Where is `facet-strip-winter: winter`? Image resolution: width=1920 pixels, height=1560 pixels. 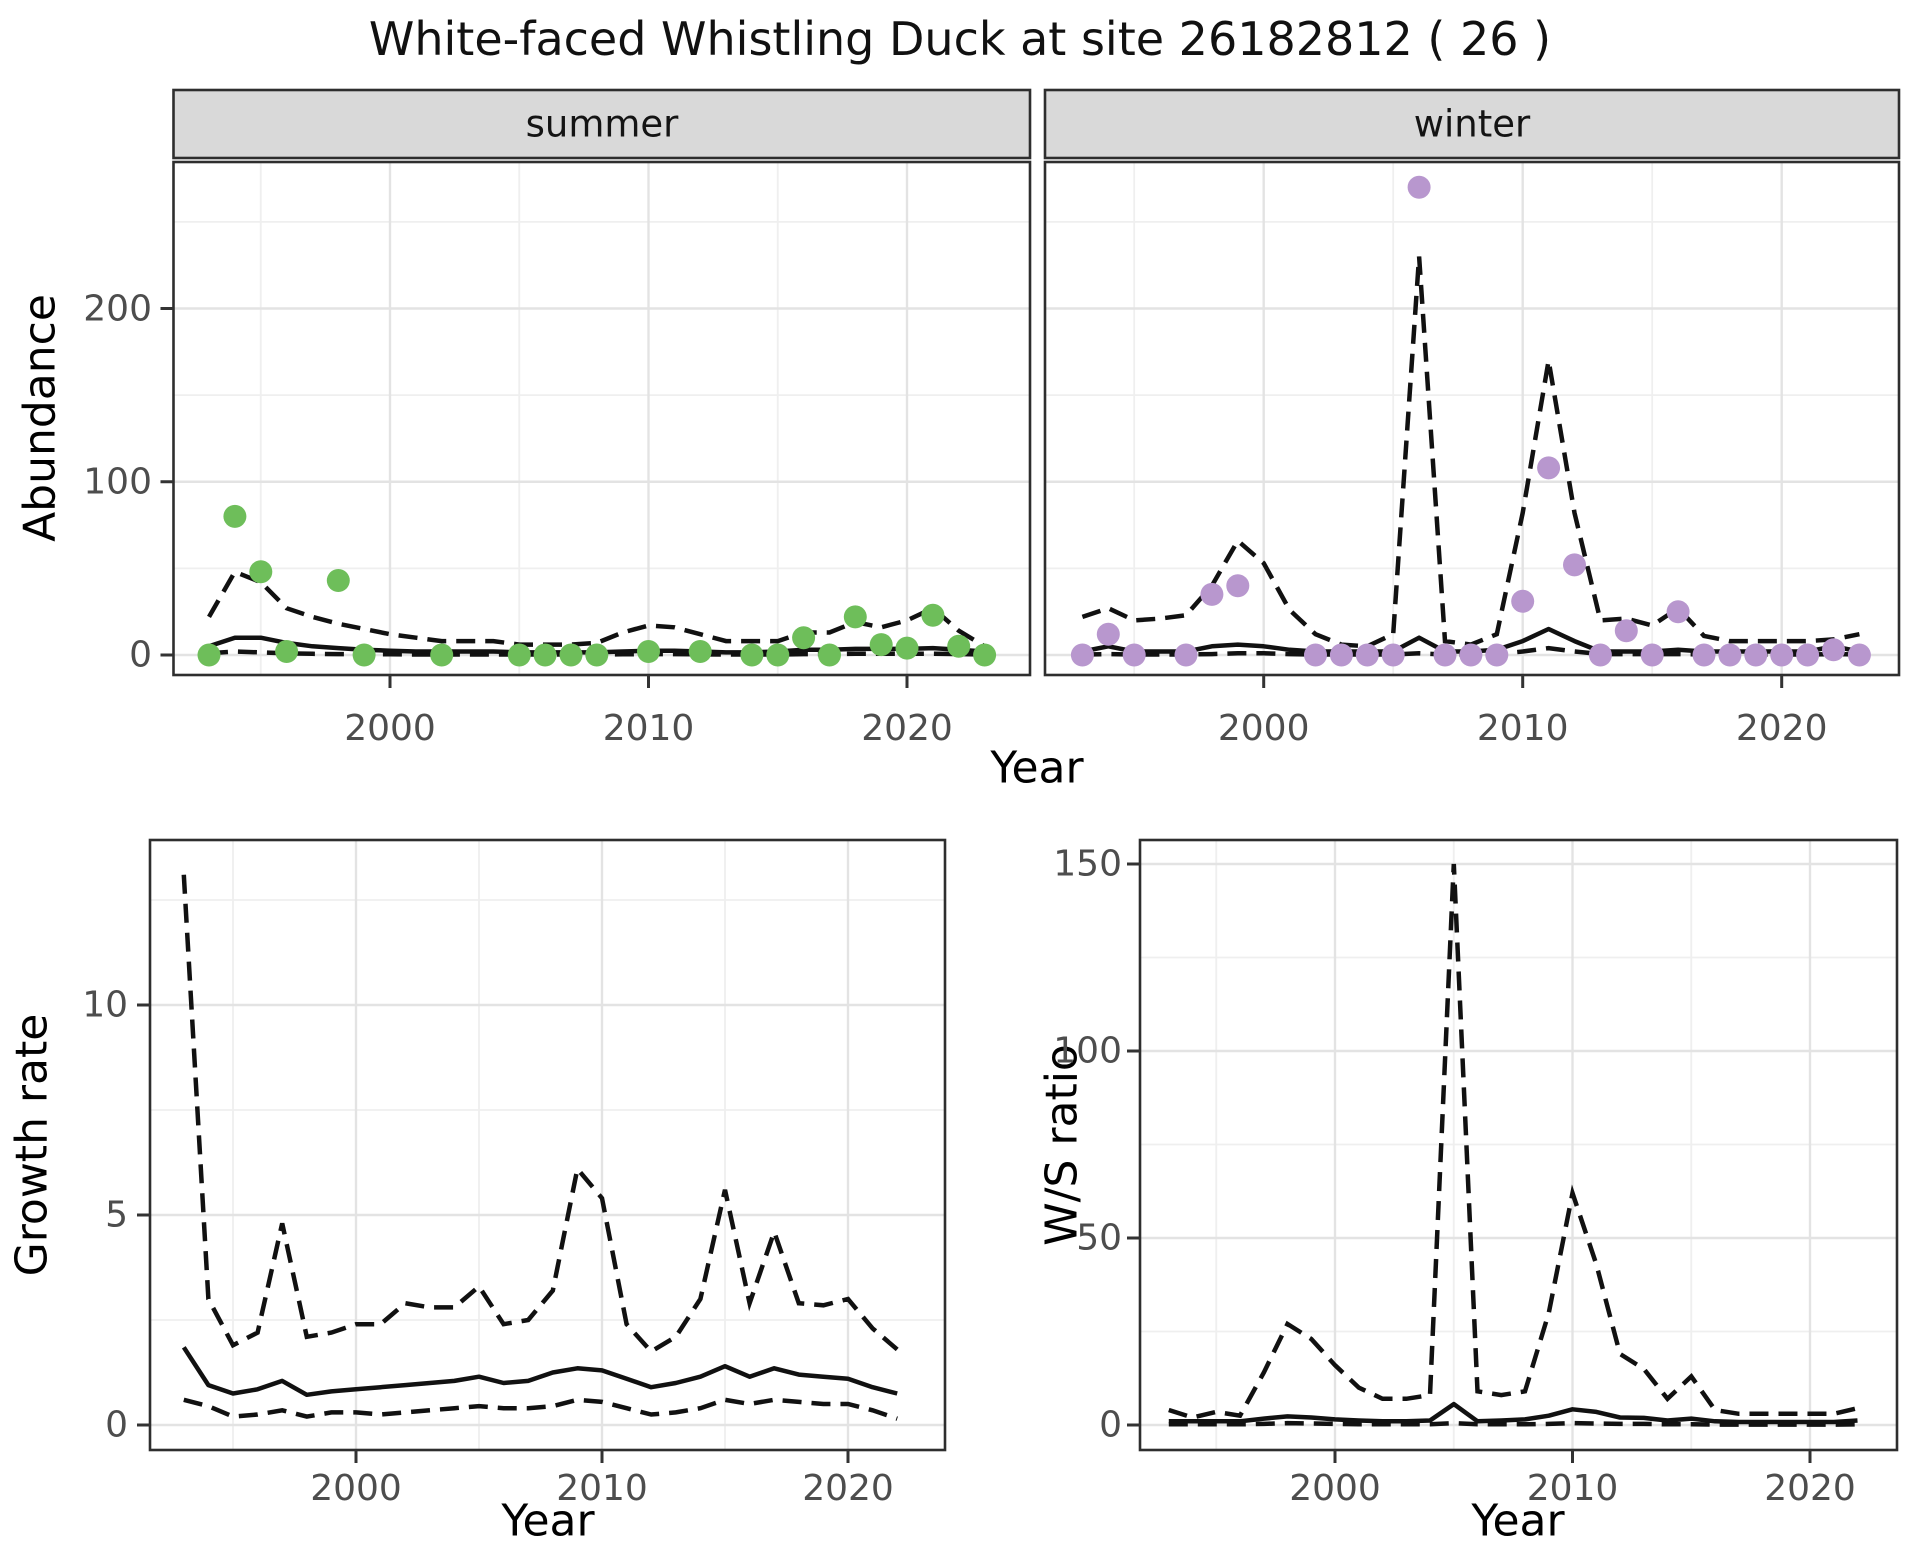
facet-strip-winter: winter is located at coordinates (1472, 124).